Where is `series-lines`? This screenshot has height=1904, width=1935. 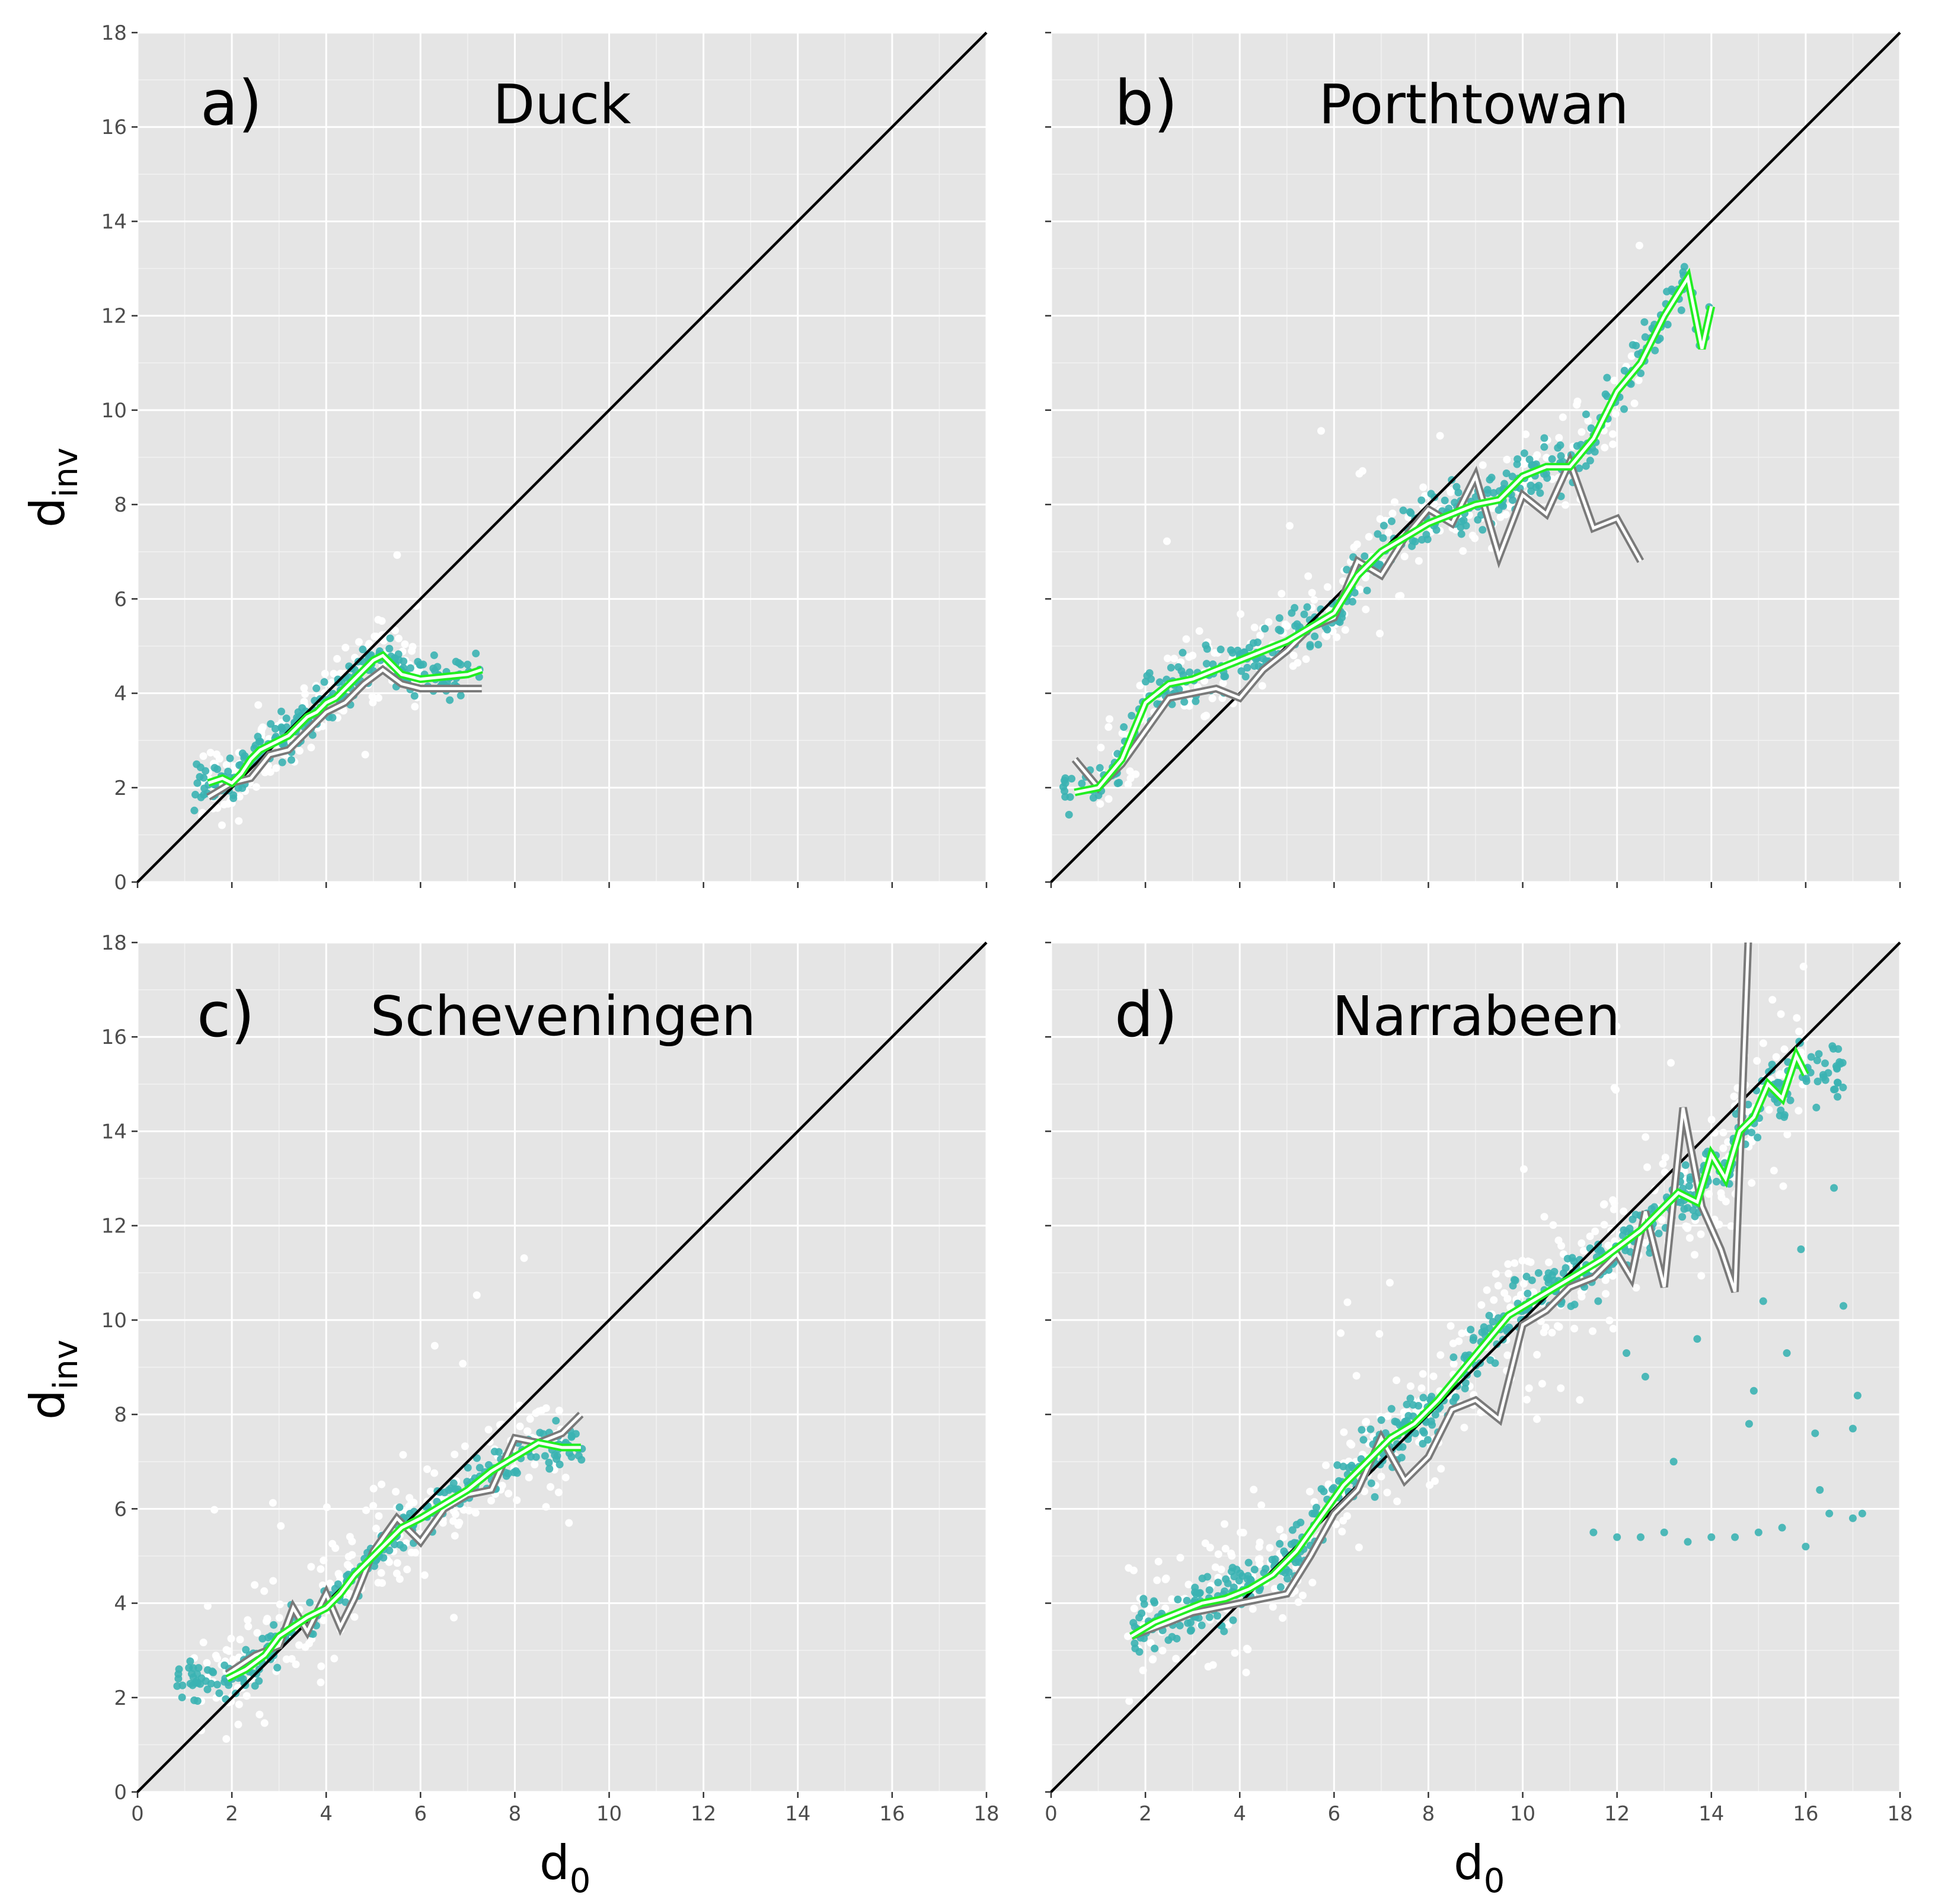 series-lines is located at coordinates (404, 1546).